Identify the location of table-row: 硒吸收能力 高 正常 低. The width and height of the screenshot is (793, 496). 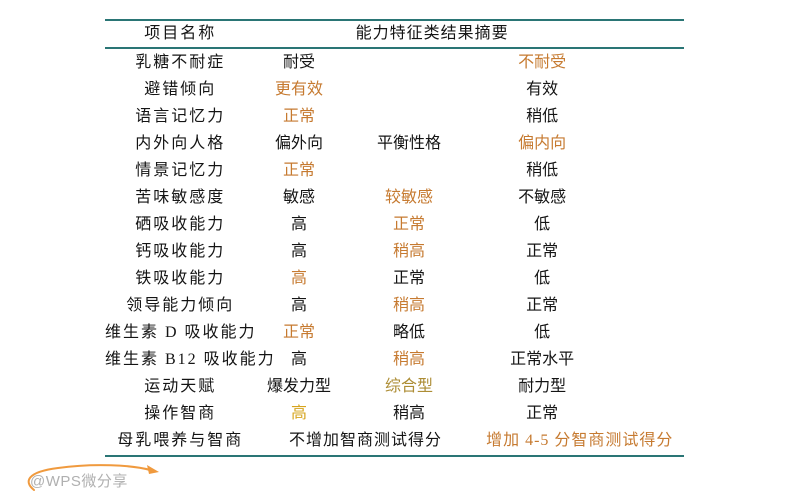
(394, 224).